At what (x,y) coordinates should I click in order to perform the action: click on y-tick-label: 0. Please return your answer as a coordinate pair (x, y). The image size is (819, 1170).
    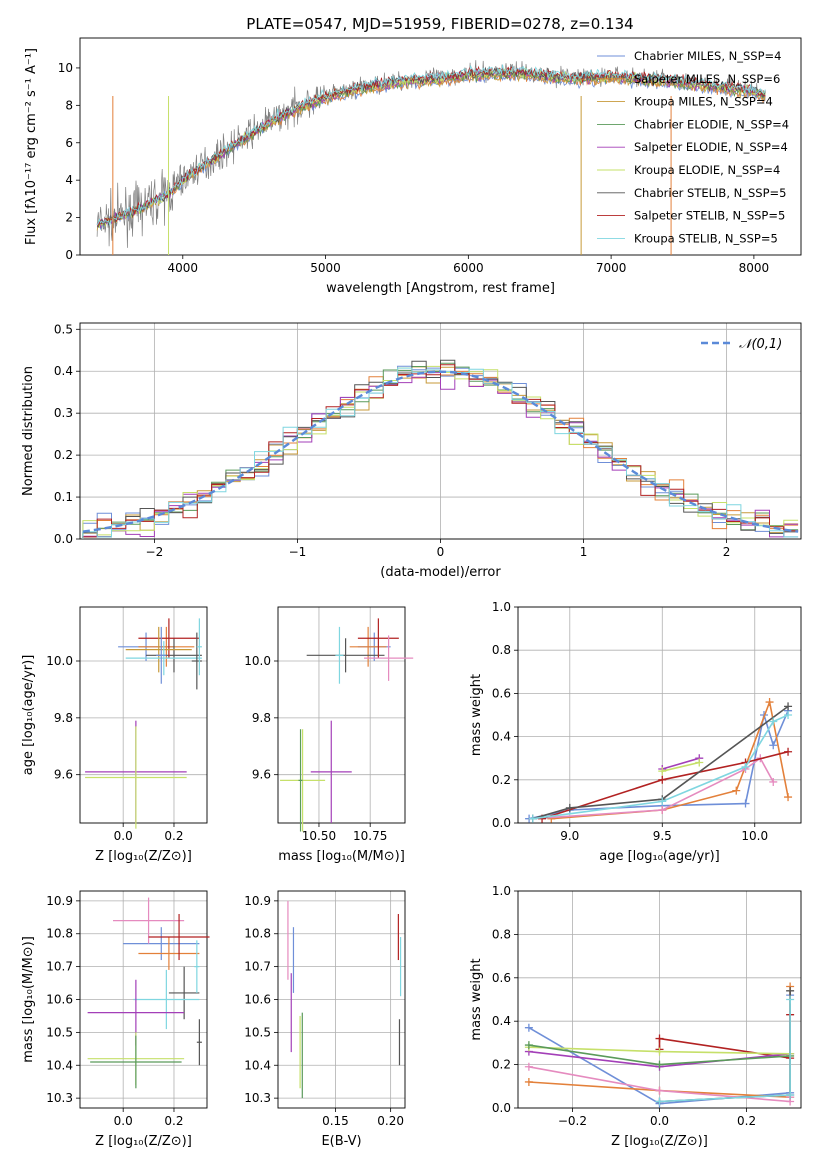
    Looking at the image, I should click on (69, 255).